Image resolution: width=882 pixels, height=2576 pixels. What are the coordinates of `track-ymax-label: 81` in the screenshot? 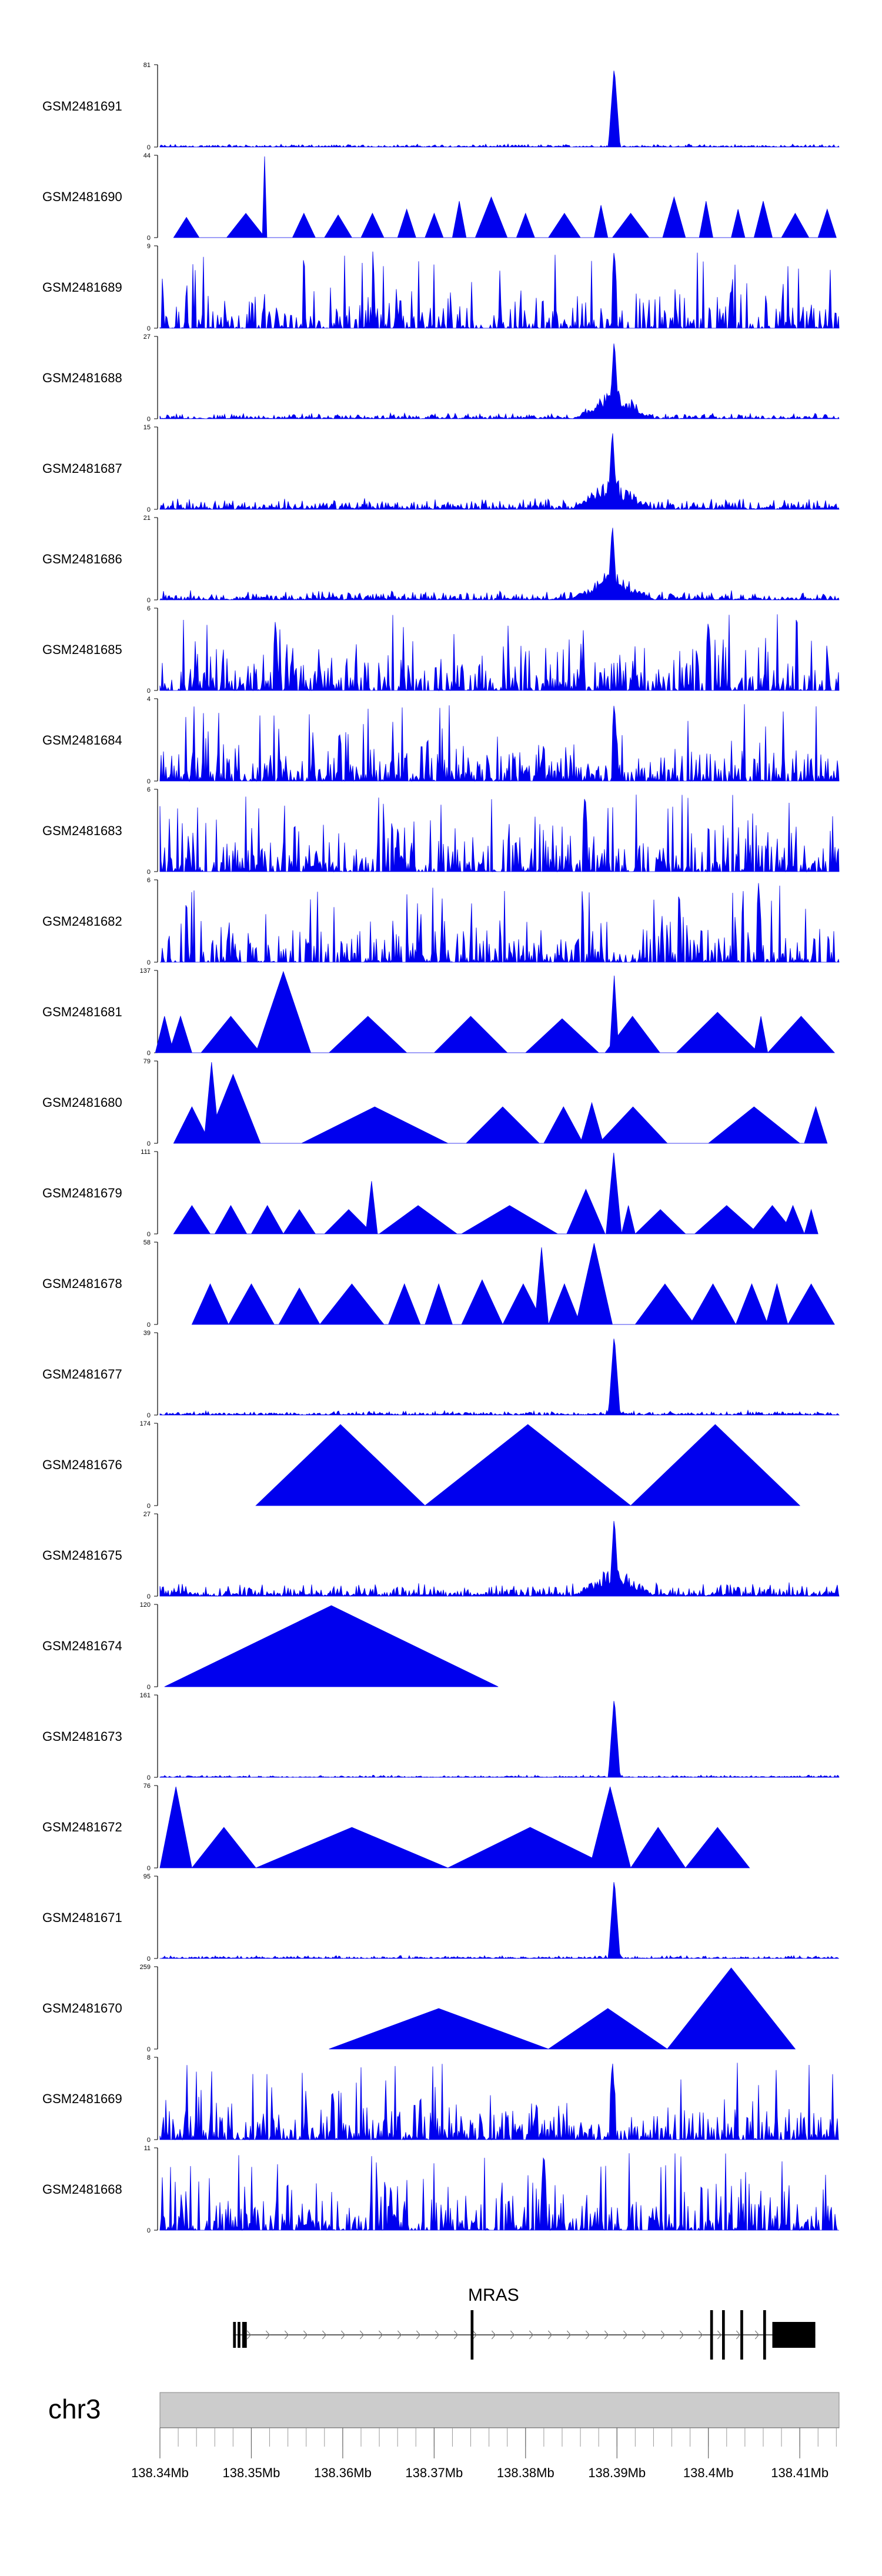 It's located at (147, 65).